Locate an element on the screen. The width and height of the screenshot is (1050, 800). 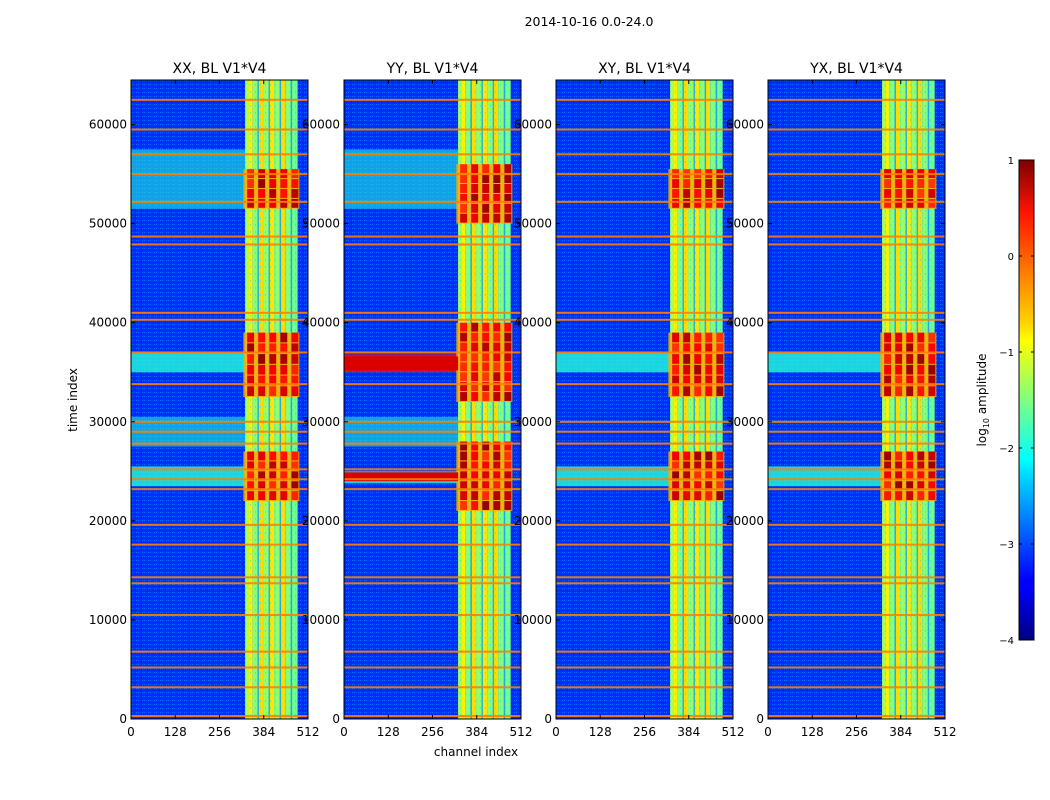
y-tick-label: 60000 is located at coordinates (108, 125).